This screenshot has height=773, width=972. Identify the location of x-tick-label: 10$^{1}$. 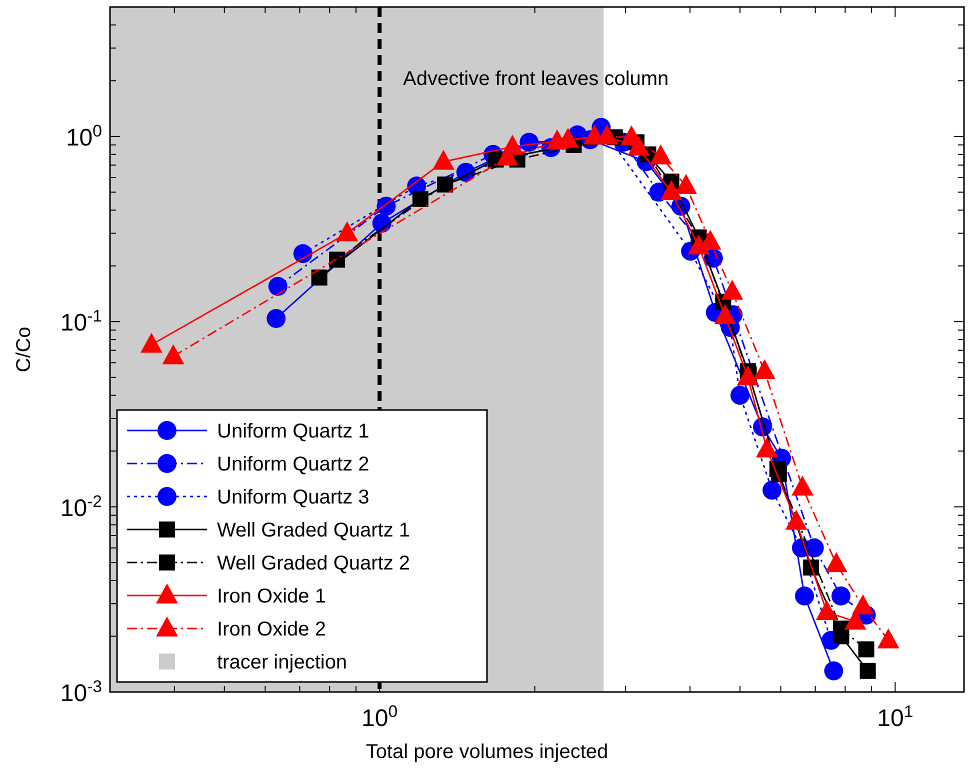
(895, 717).